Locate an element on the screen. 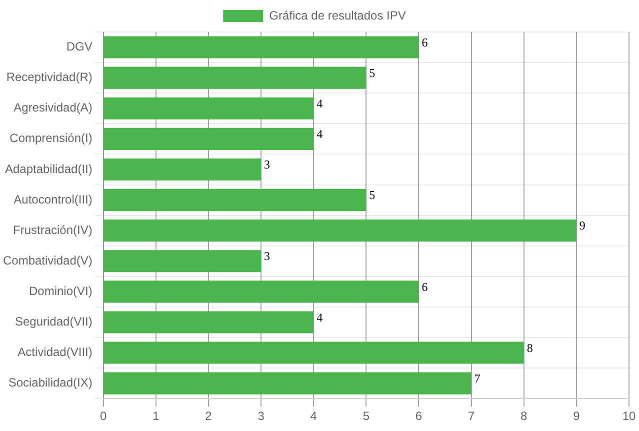 Image resolution: width=639 pixels, height=431 pixels. data-label: 7 is located at coordinates (477, 378).